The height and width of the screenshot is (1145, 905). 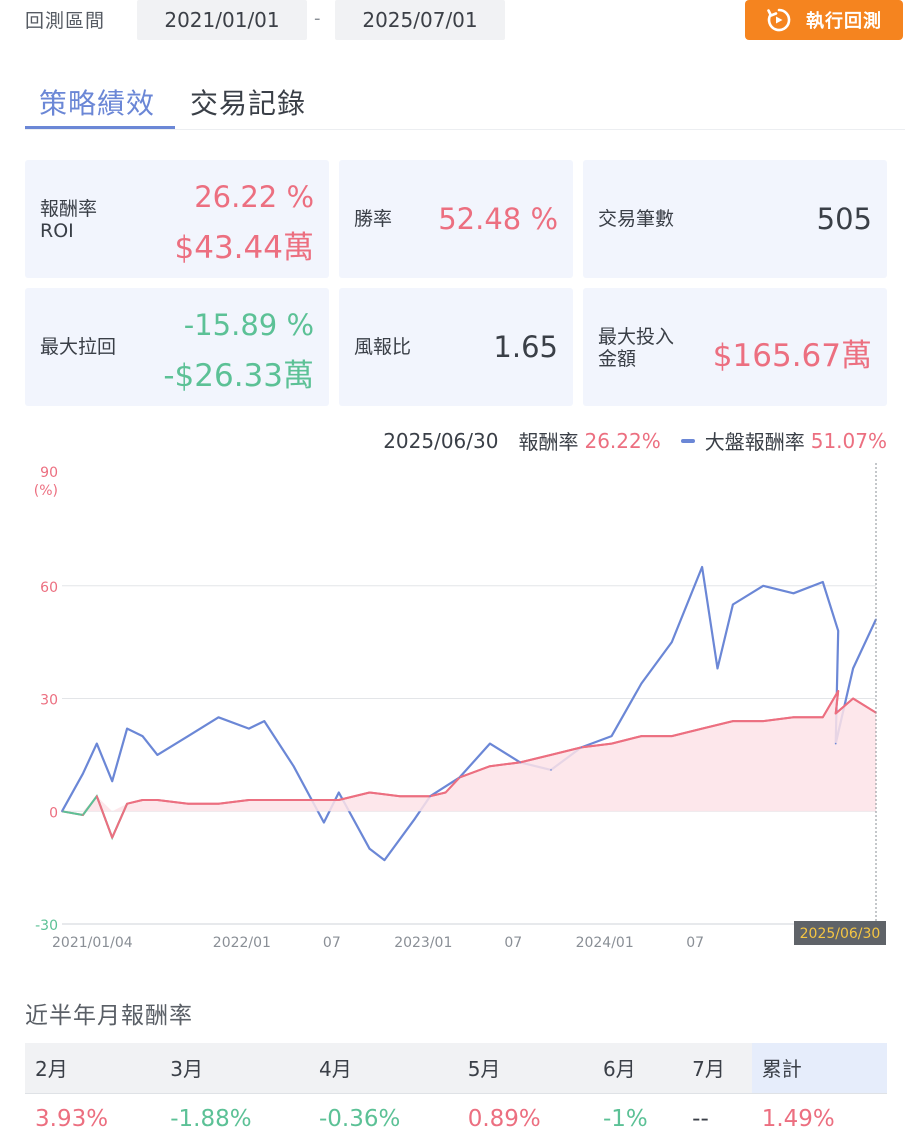 I want to click on tab-trade-records: 交易記錄, so click(x=248, y=103).